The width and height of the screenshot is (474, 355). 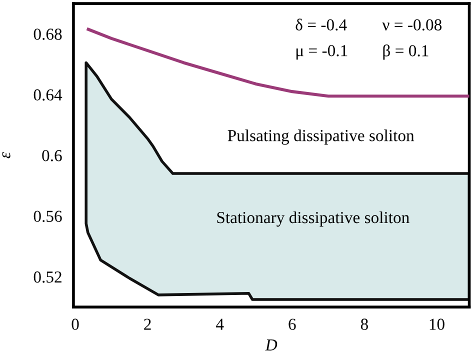 I want to click on annotation: δ = -0.4, so click(x=321, y=24).